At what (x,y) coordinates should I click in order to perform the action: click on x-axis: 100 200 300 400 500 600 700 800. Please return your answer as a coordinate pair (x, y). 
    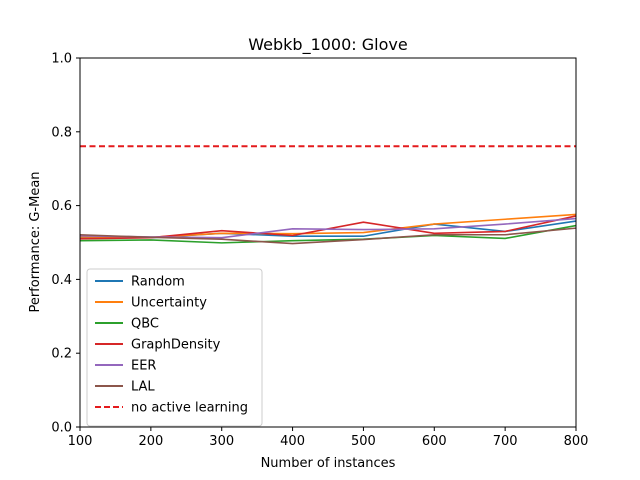
    Looking at the image, I should click on (328, 438).